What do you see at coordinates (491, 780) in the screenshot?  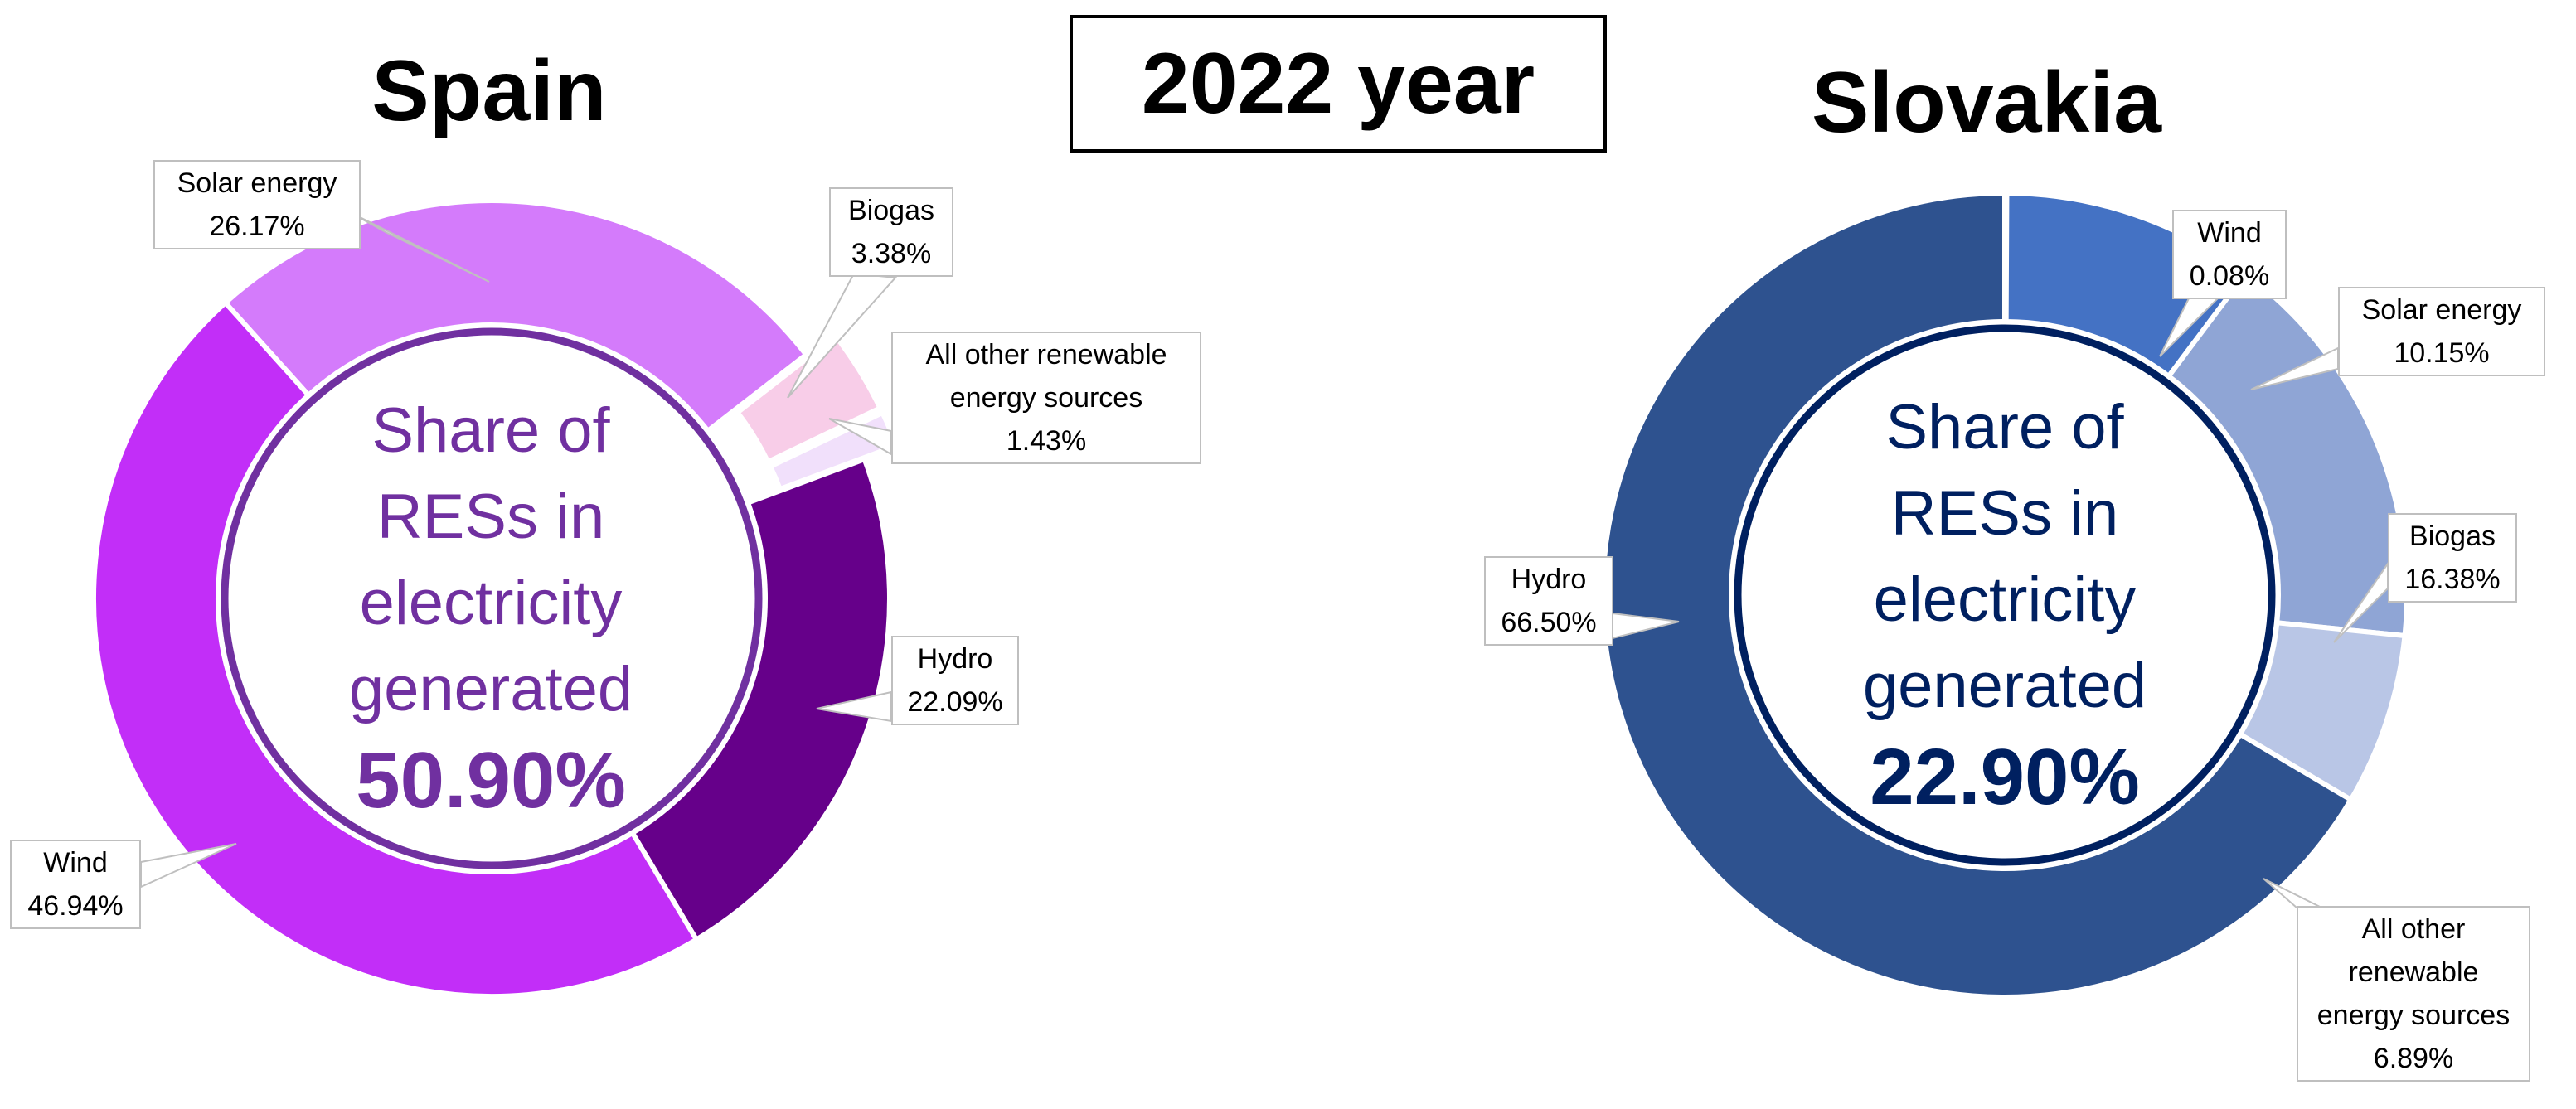 I see `spain-share-value: 50.90%` at bounding box center [491, 780].